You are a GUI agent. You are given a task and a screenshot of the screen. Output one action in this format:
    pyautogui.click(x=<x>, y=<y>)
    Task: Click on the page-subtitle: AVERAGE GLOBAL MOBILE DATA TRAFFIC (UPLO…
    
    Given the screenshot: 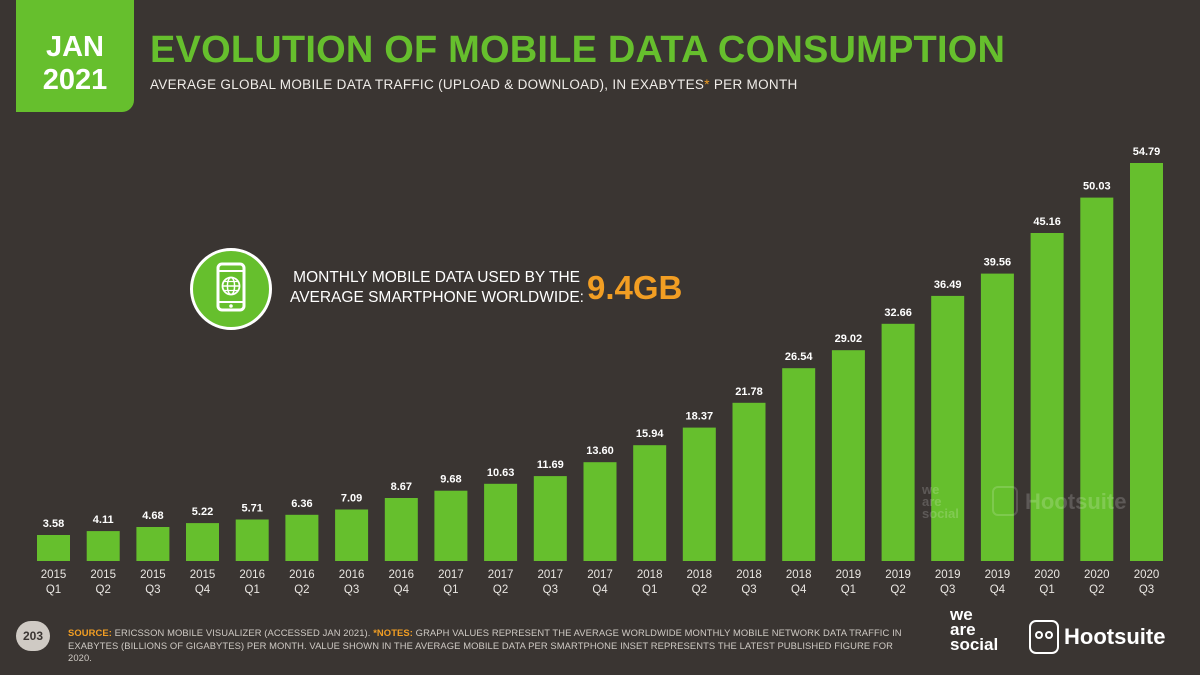 What is the action you would take?
    pyautogui.click(x=474, y=84)
    